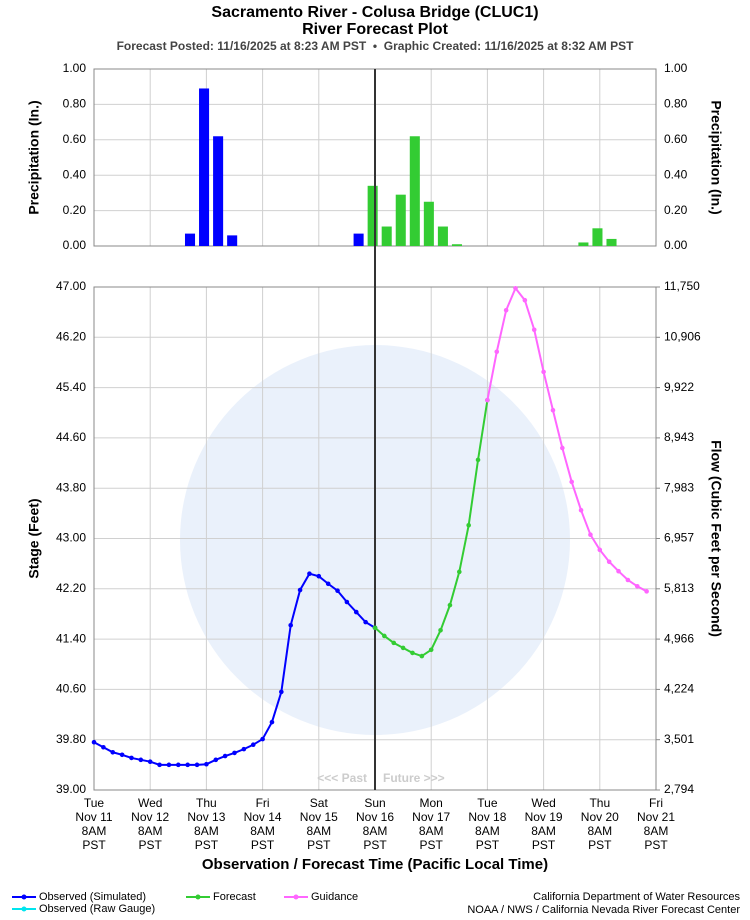  Describe the element at coordinates (679, 538) in the screenshot. I see `y2-tick-label: 6,957` at that location.